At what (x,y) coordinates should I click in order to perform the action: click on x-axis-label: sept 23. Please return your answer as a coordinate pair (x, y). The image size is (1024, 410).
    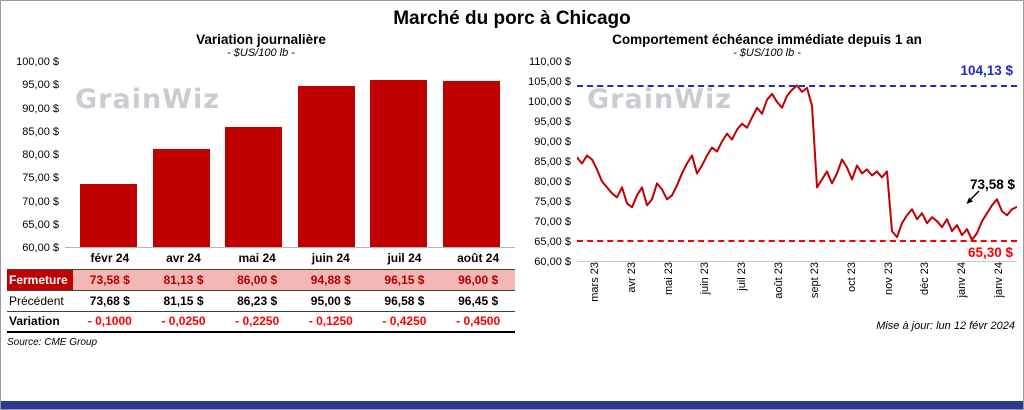
    Looking at the image, I should click on (815, 280).